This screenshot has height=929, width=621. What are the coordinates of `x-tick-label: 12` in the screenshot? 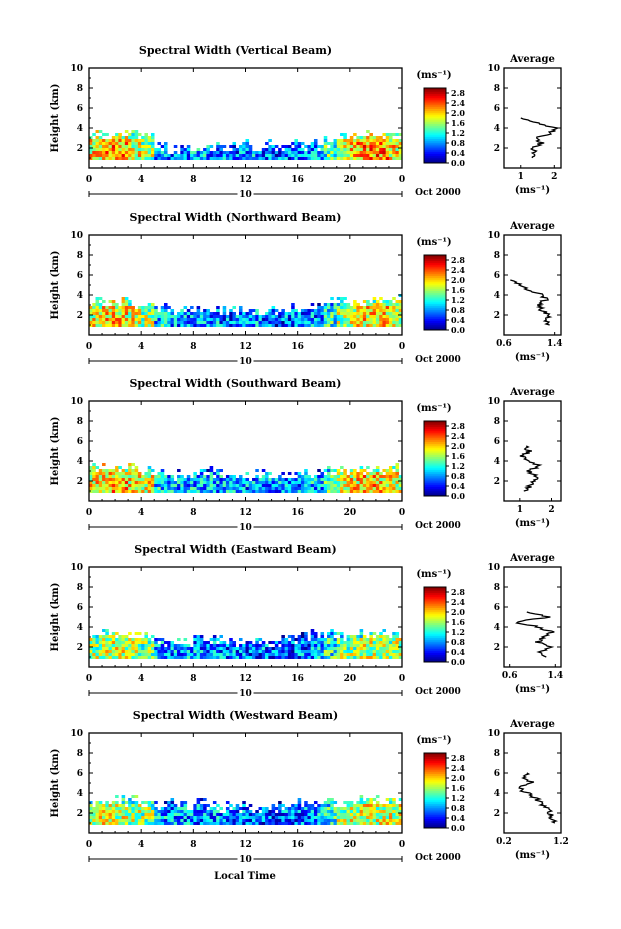 It's located at (245, 347).